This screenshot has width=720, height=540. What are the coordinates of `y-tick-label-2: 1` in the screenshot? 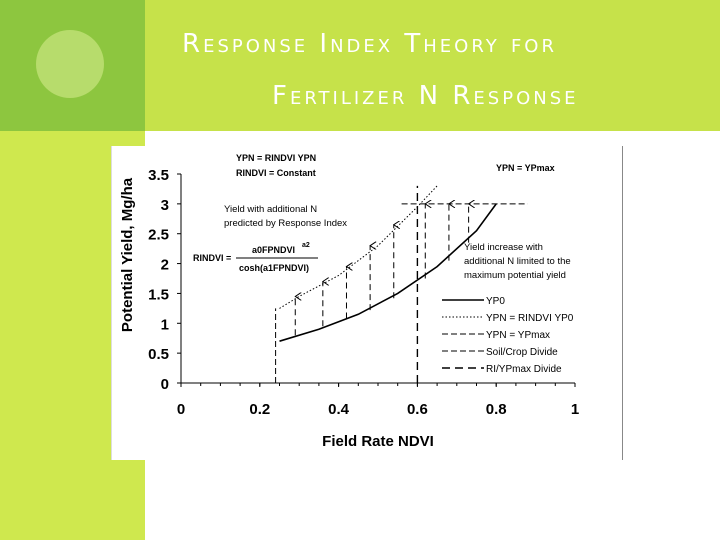 It's located at (165, 324).